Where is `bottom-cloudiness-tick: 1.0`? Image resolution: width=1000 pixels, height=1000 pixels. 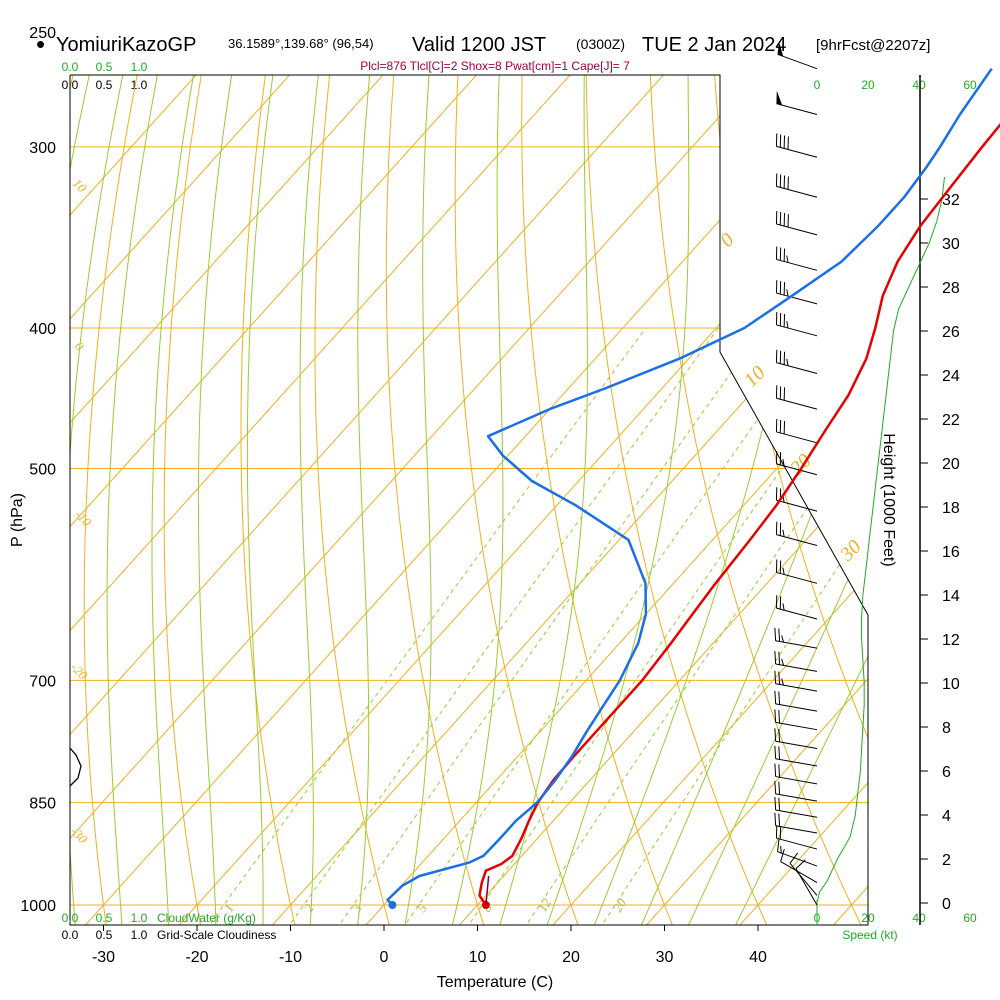
bottom-cloudiness-tick: 1.0 is located at coordinates (139, 935).